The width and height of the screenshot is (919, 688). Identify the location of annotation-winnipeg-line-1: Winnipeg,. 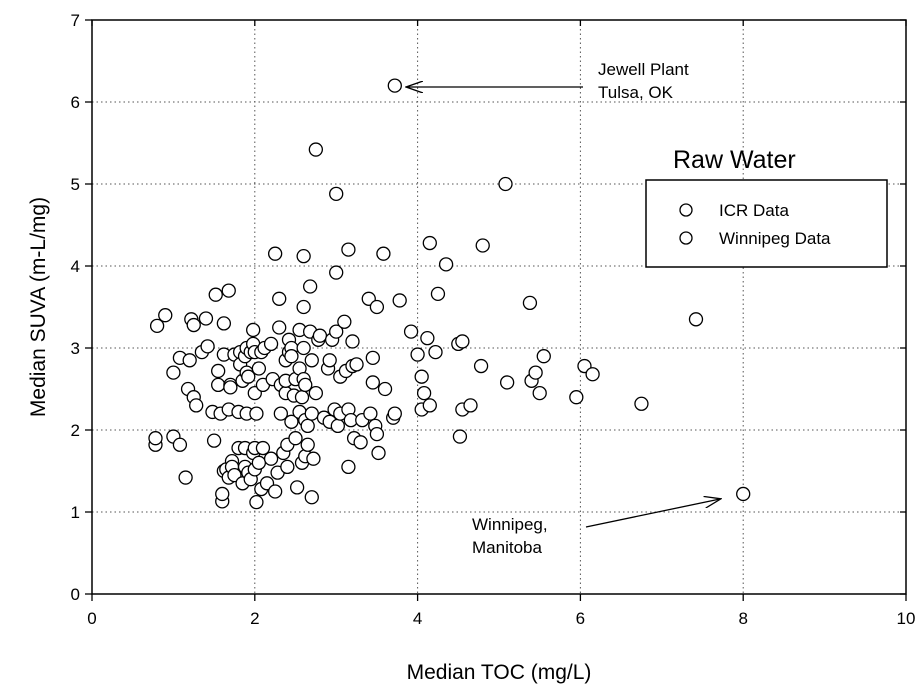
(510, 524).